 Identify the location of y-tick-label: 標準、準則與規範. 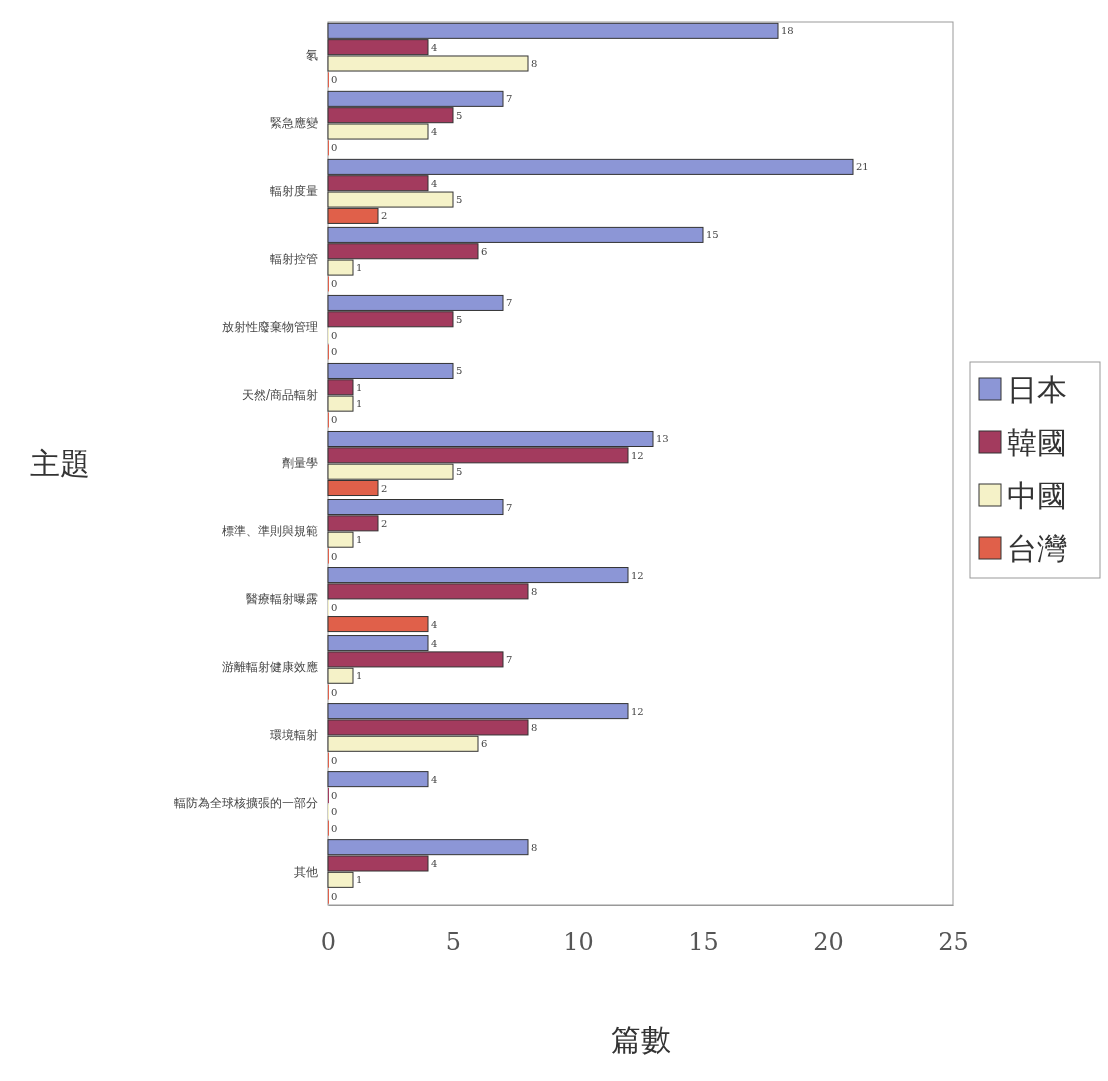
(270, 531).